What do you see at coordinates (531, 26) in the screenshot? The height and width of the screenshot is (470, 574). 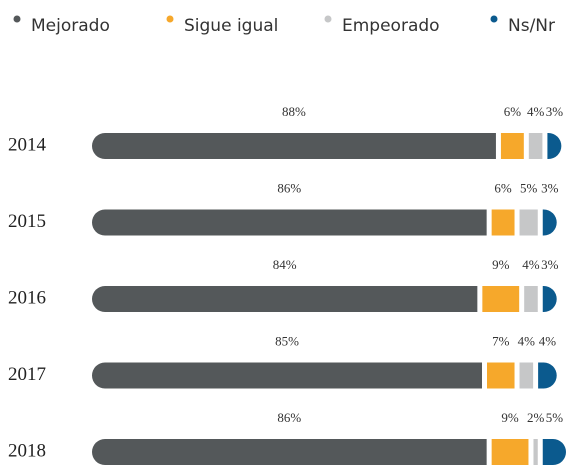 I see `legend-label: Ns/Nr` at bounding box center [531, 26].